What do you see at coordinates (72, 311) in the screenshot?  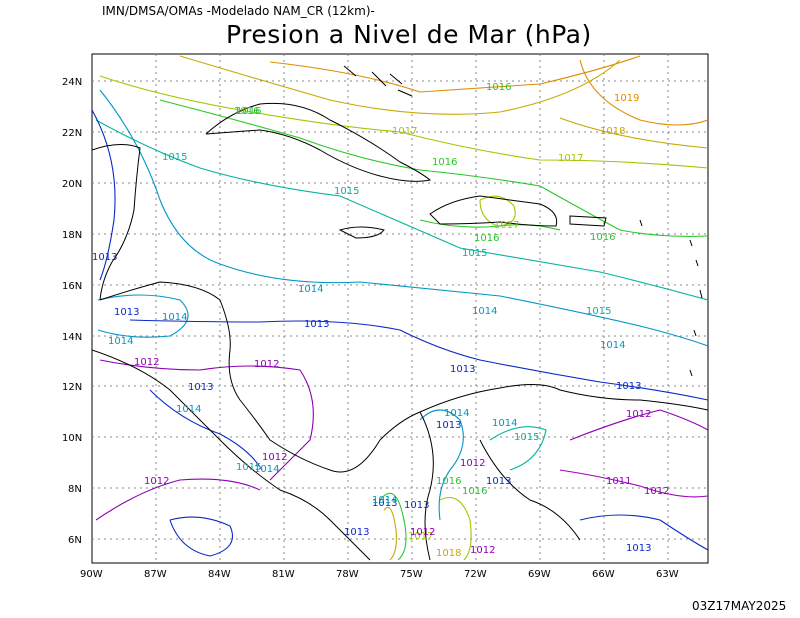 I see `latitude-axis: 24N 22N 20N 18N 16N 14N 12N 10N 8N 6N` at bounding box center [72, 311].